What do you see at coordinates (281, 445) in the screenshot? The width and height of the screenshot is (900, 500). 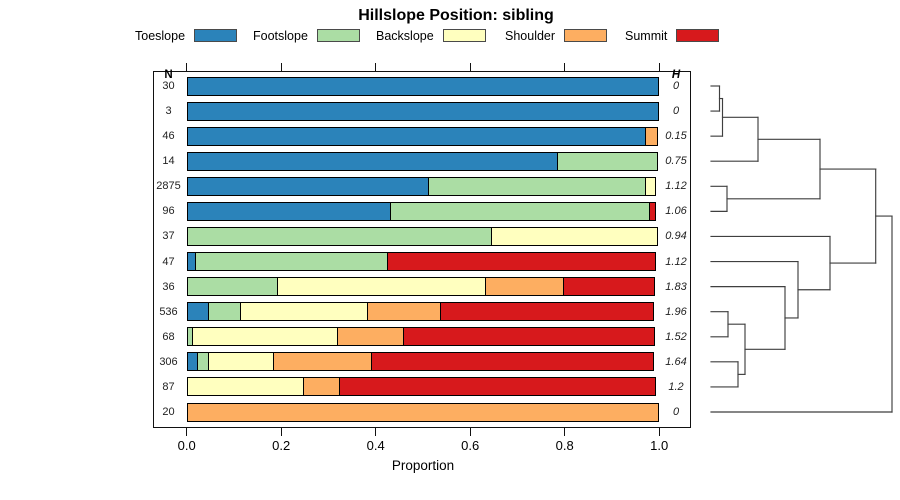 I see `x-tick-label: 0.2` at bounding box center [281, 445].